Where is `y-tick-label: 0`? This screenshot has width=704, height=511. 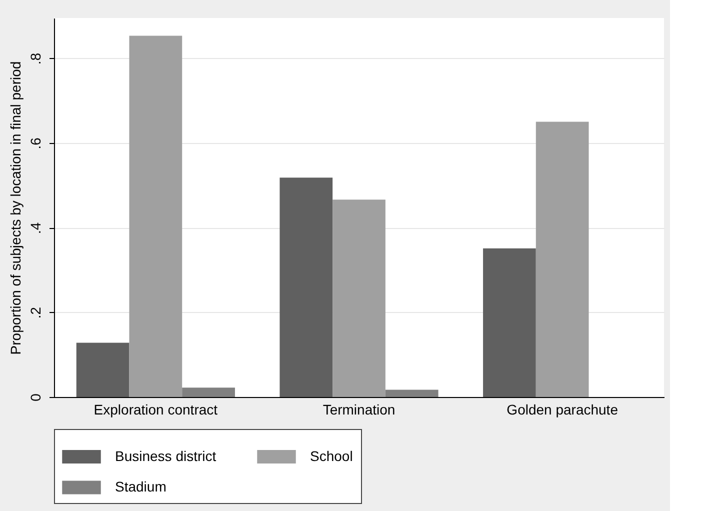
y-tick-label: 0 is located at coordinates (36, 397).